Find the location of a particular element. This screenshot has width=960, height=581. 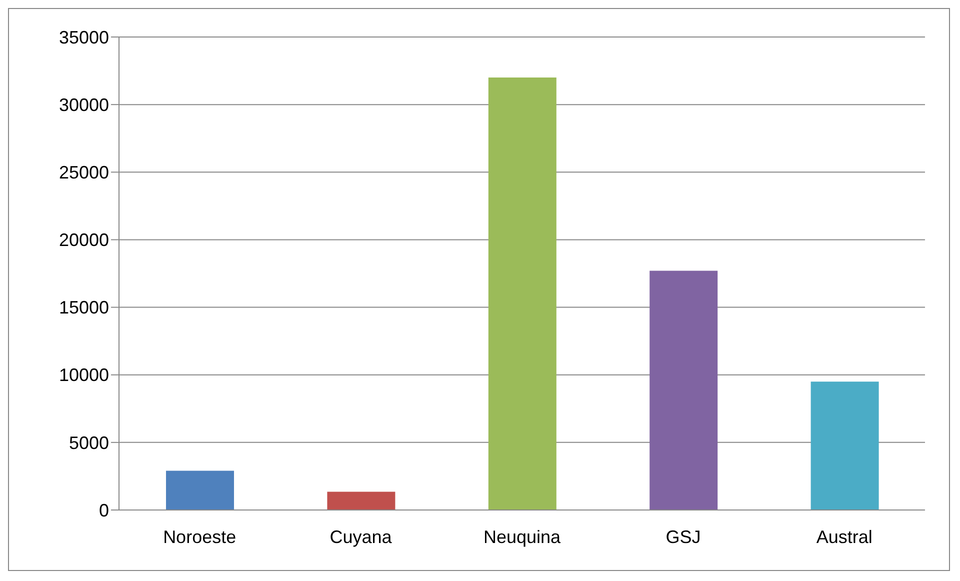

y-tick-label: 15000 is located at coordinates (83, 308).